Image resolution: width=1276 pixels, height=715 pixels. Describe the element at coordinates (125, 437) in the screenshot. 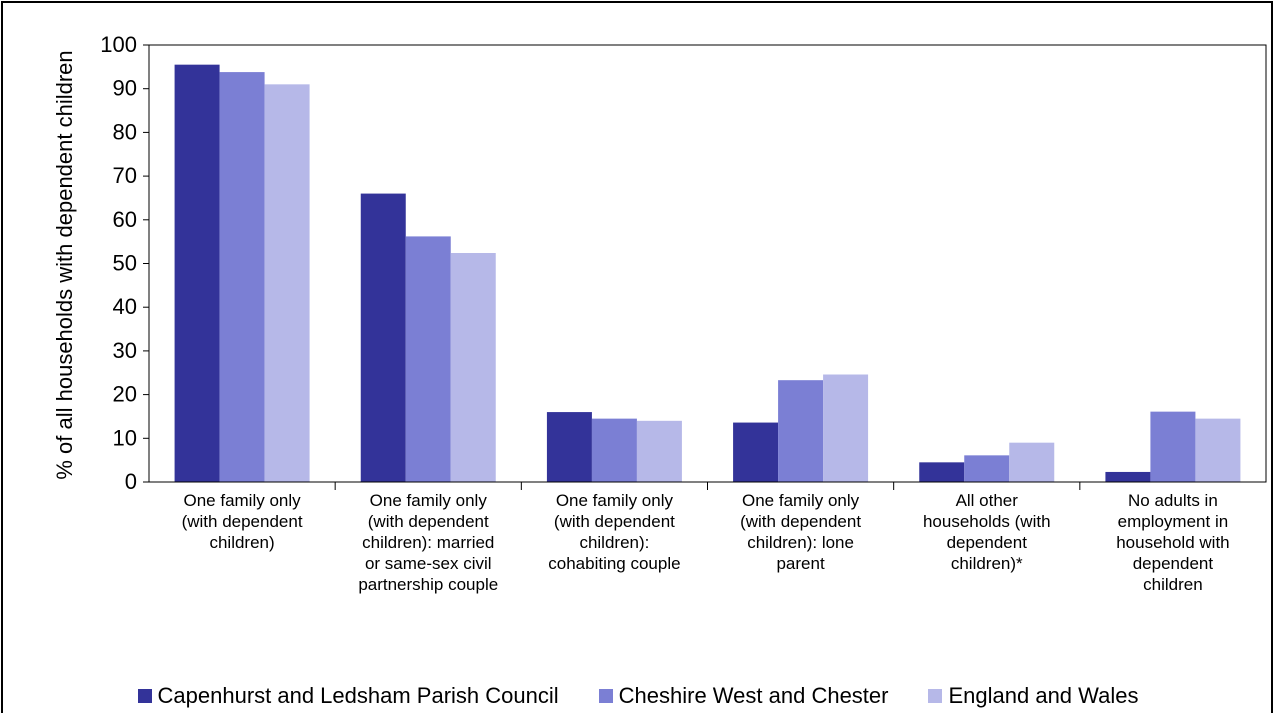

I see `y-tick-label: 10` at that location.